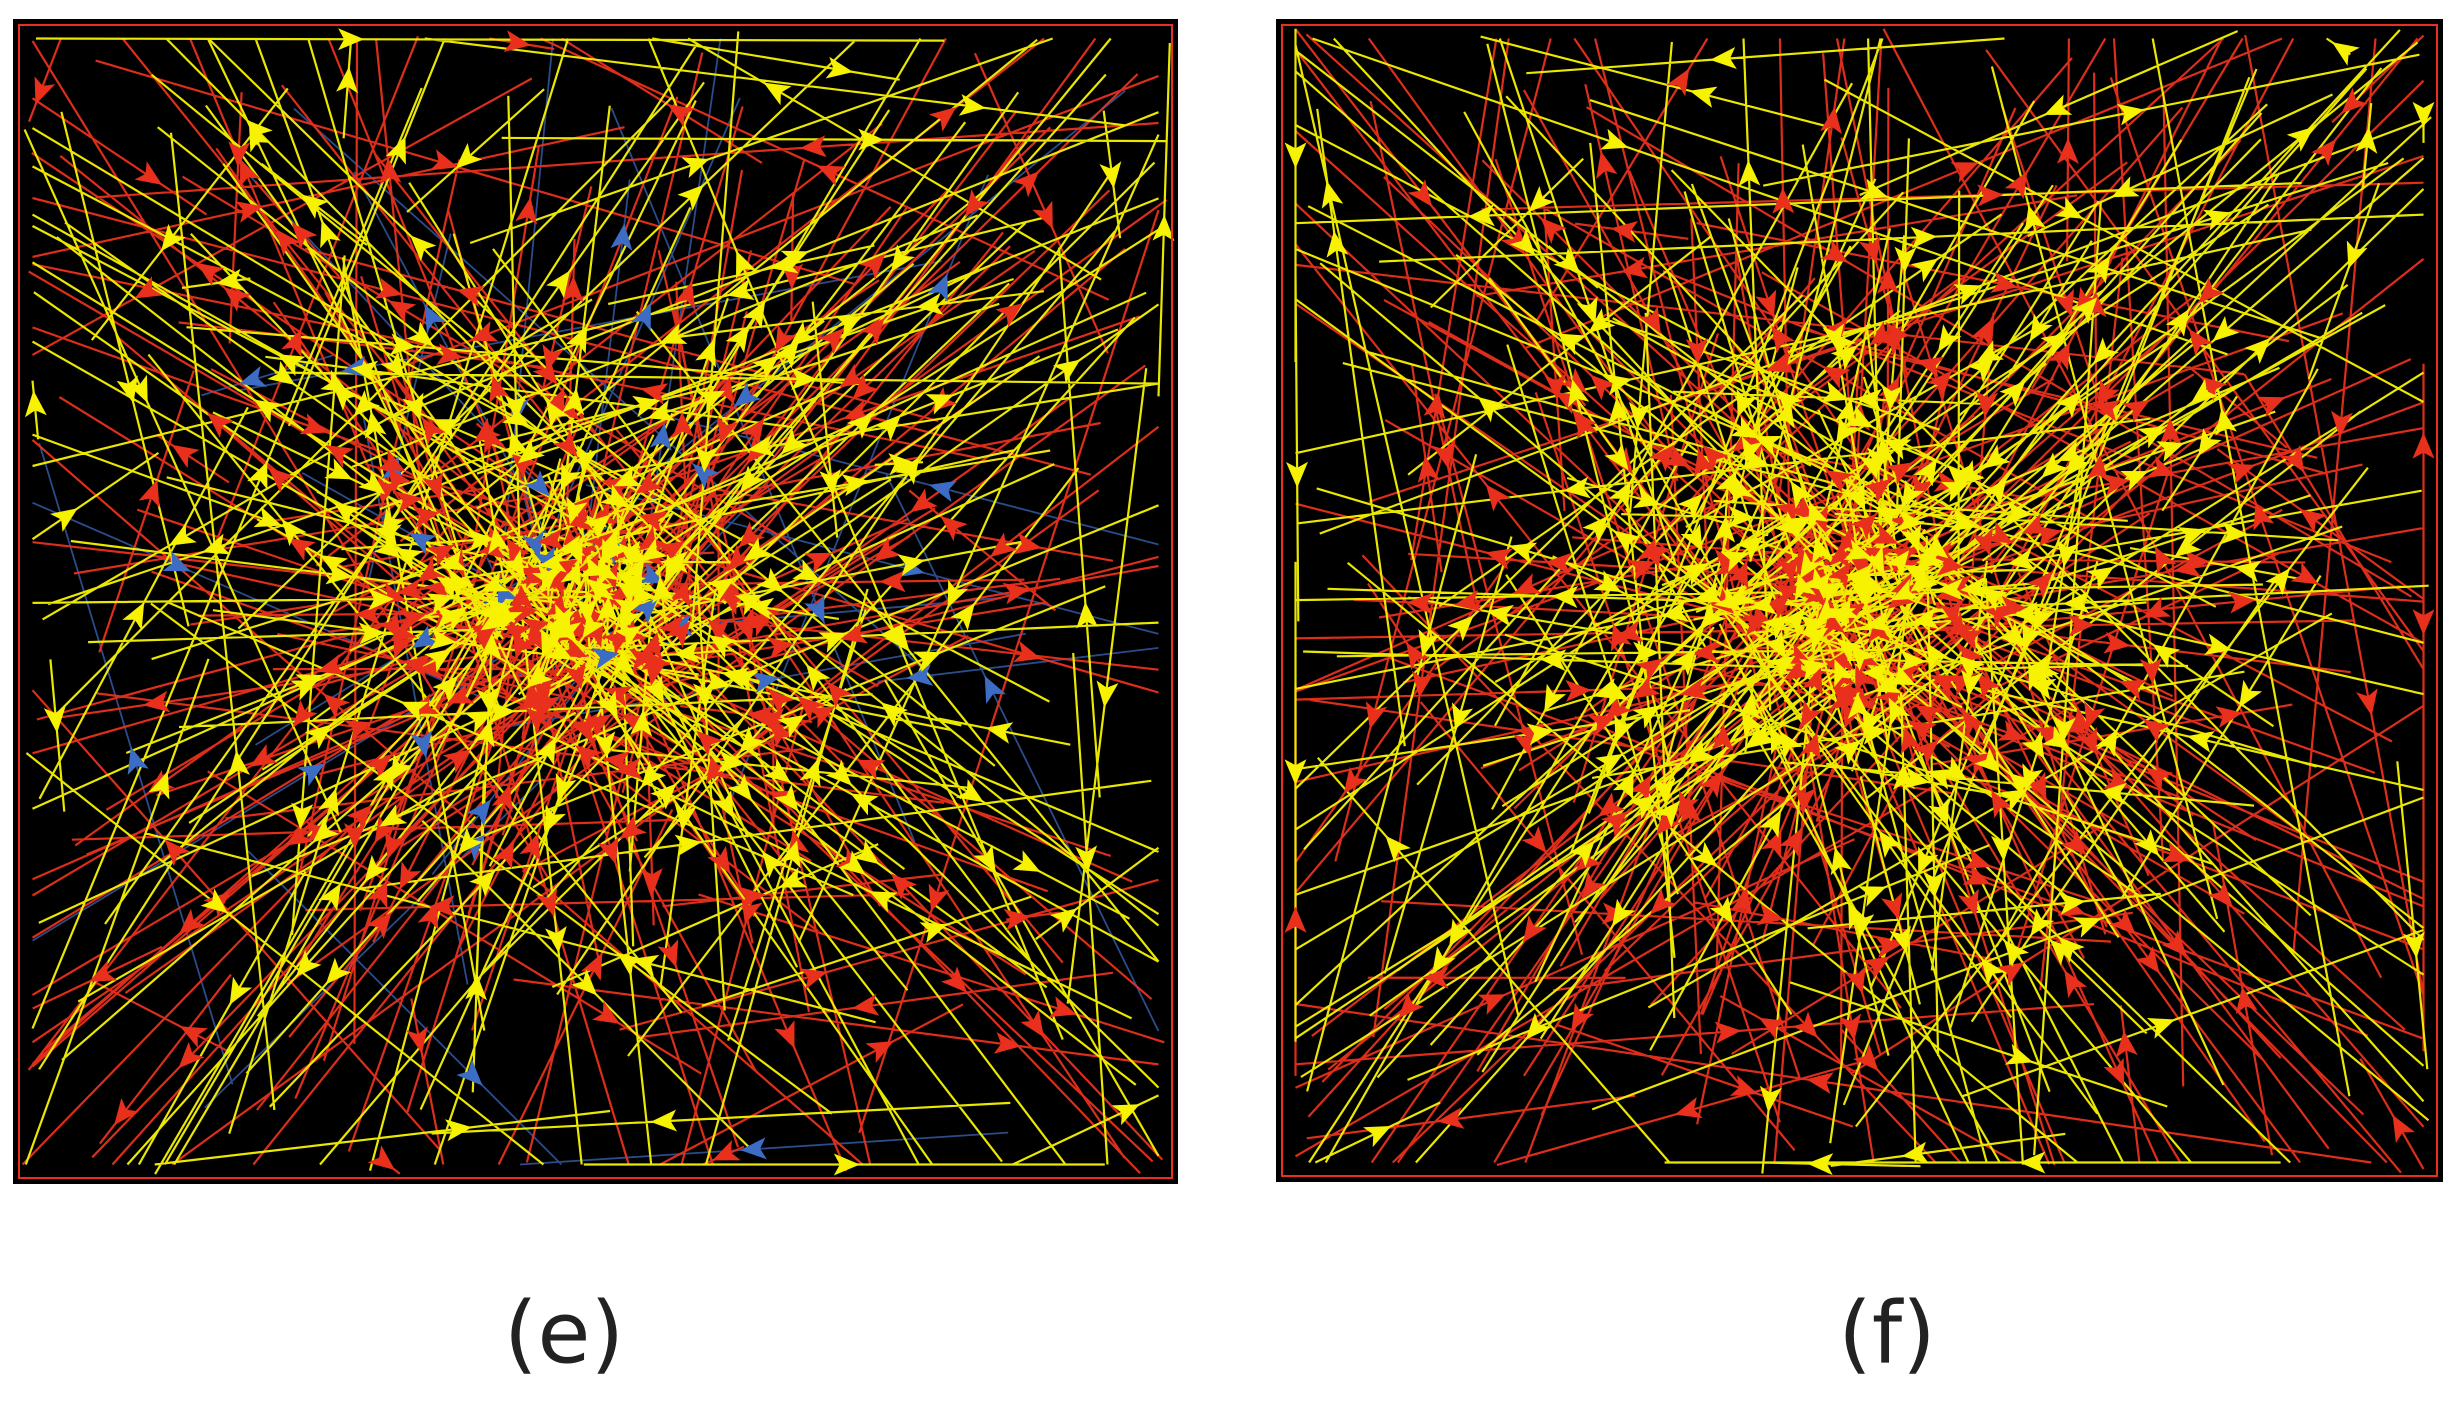 This screenshot has height=1419, width=2455. Describe the element at coordinates (564, 1333) in the screenshot. I see `panel-label: (e)` at that location.